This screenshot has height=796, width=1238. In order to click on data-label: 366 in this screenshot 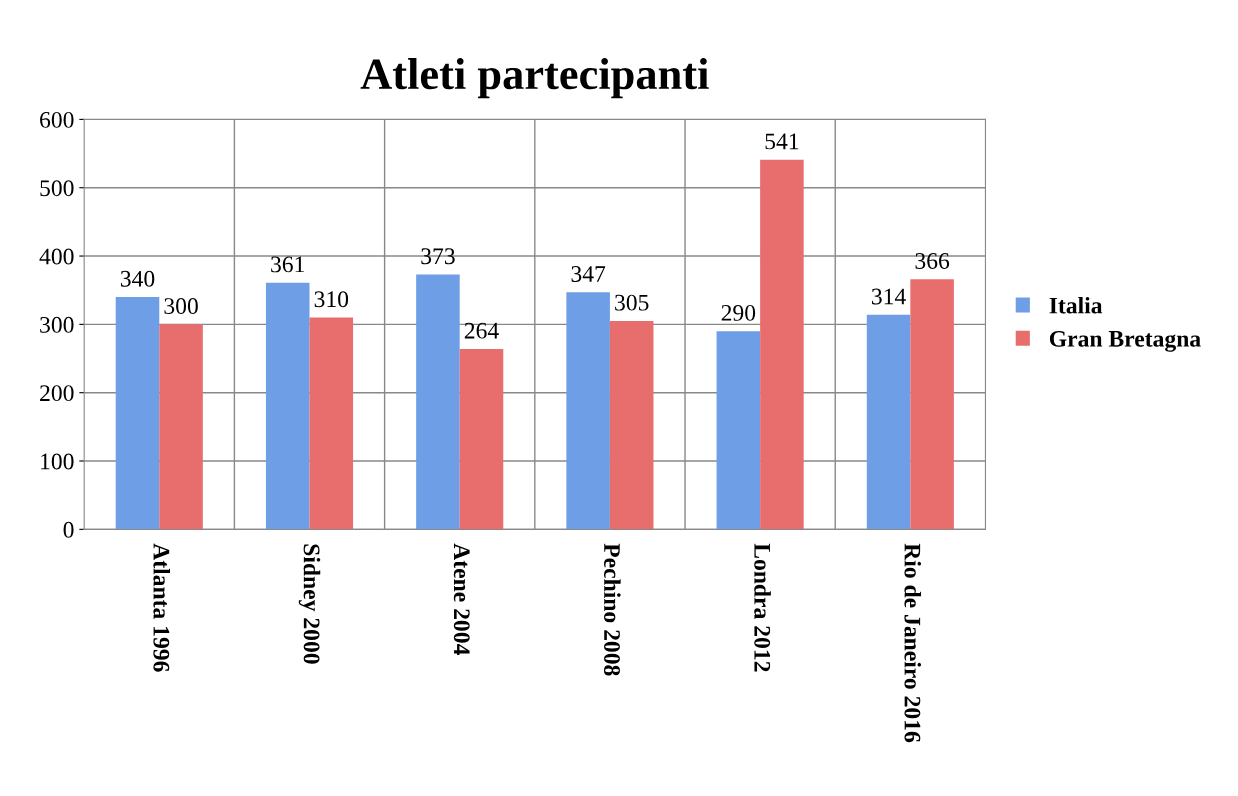, I will do `click(932, 261)`.